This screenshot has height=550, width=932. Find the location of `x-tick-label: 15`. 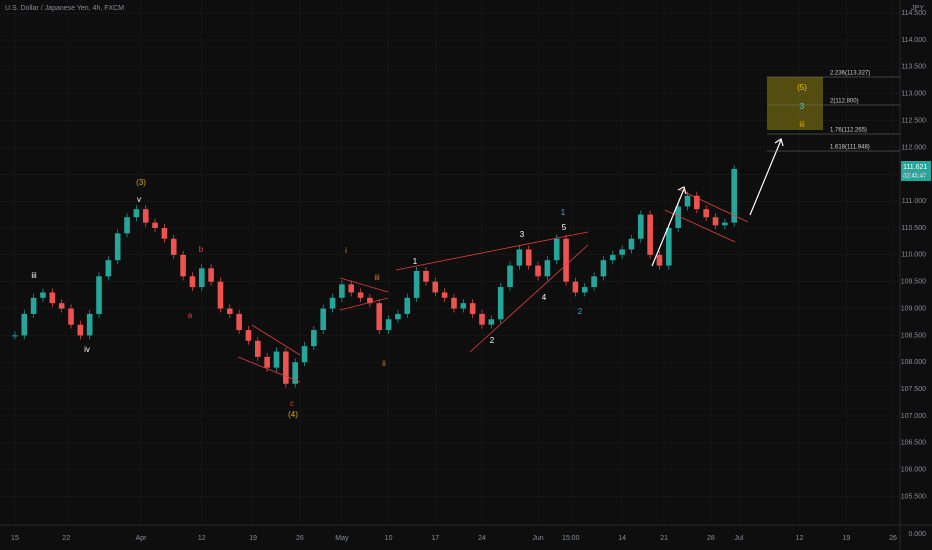

x-tick-label: 15 is located at coordinates (15, 538).